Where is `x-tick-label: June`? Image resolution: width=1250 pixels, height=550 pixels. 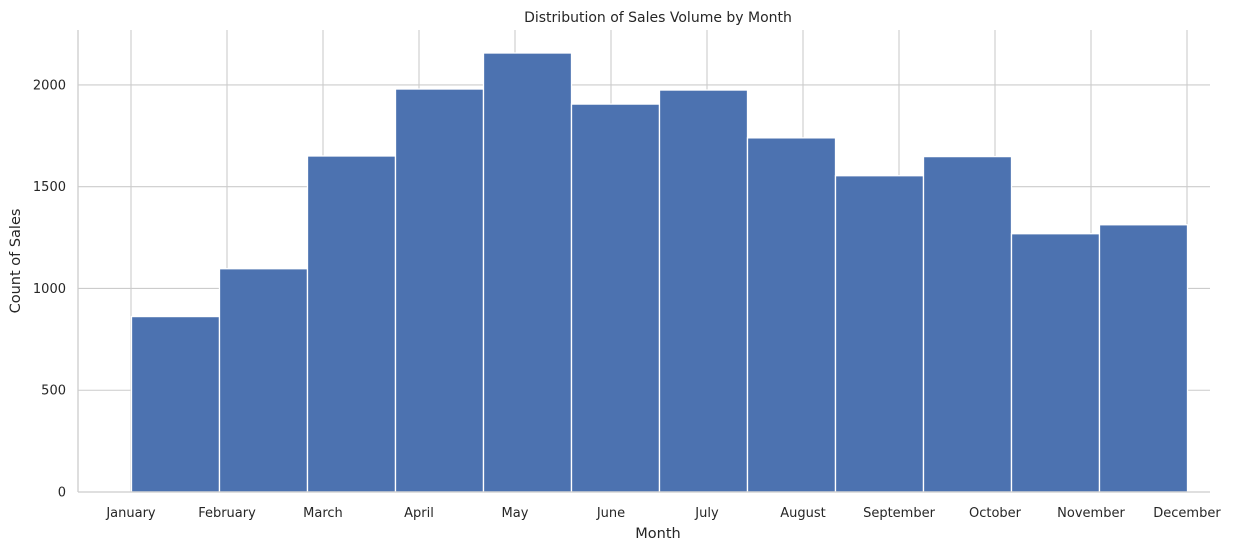
x-tick-label: June is located at coordinates (610, 513).